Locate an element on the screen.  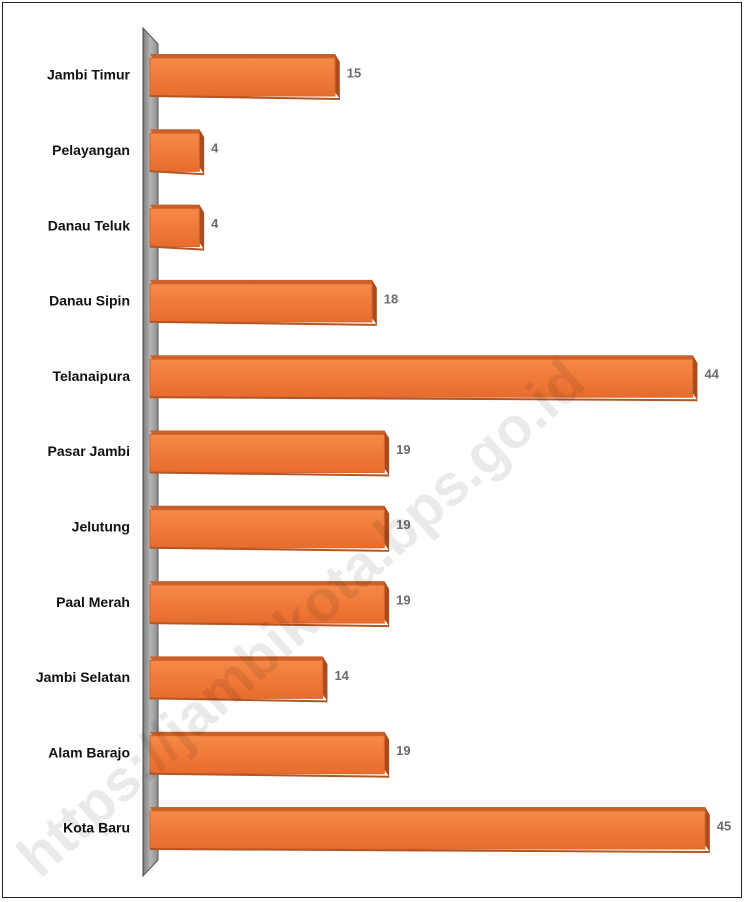
category-label: Danau Sipin is located at coordinates (89, 301).